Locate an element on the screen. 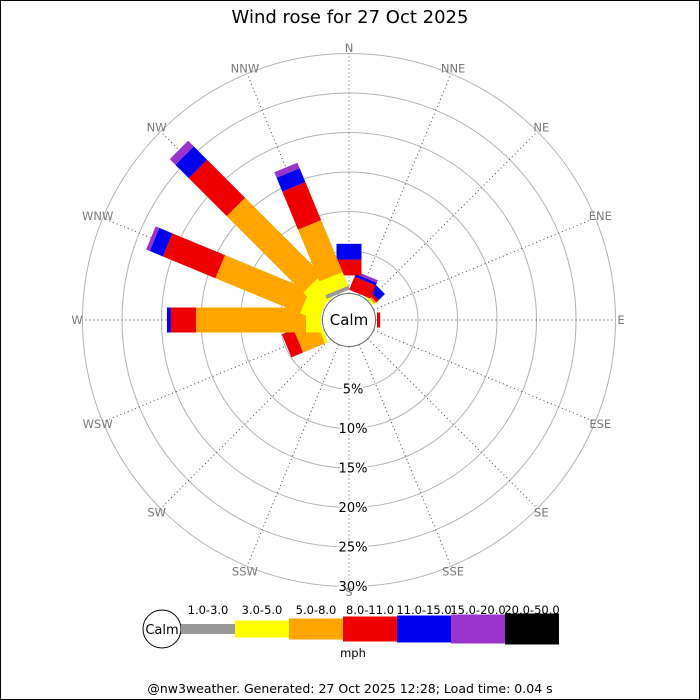 The height and width of the screenshot is (700, 700). legend-label-1.0-3.0: 1.0-3.0 is located at coordinates (208, 610).